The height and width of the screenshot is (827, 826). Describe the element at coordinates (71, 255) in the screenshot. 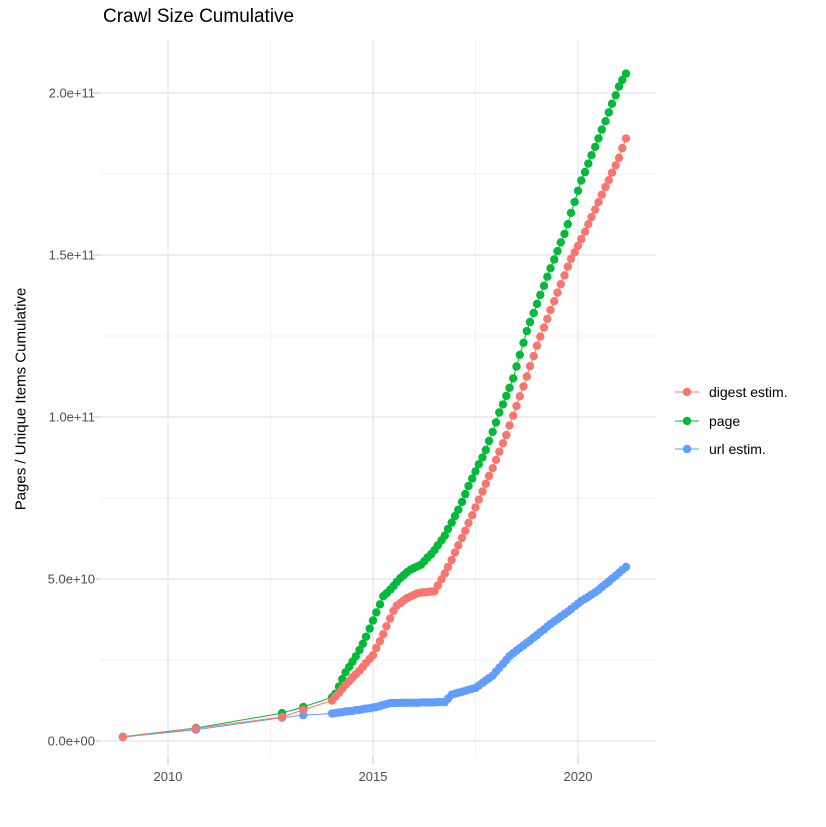

I see `y-tick-label: 1.5e+11` at that location.